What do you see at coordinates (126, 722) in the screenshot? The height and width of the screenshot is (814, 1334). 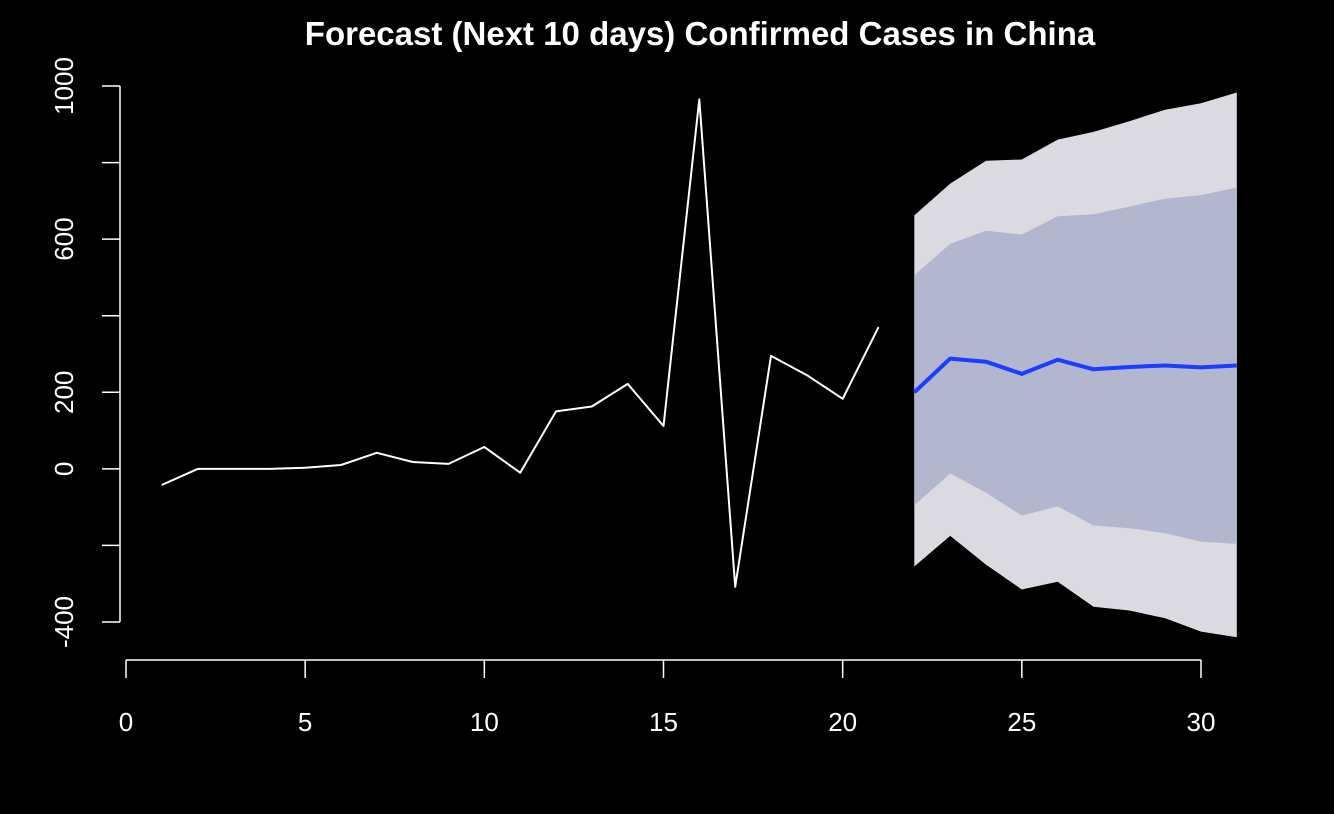 I see `x-tick-label: 0` at bounding box center [126, 722].